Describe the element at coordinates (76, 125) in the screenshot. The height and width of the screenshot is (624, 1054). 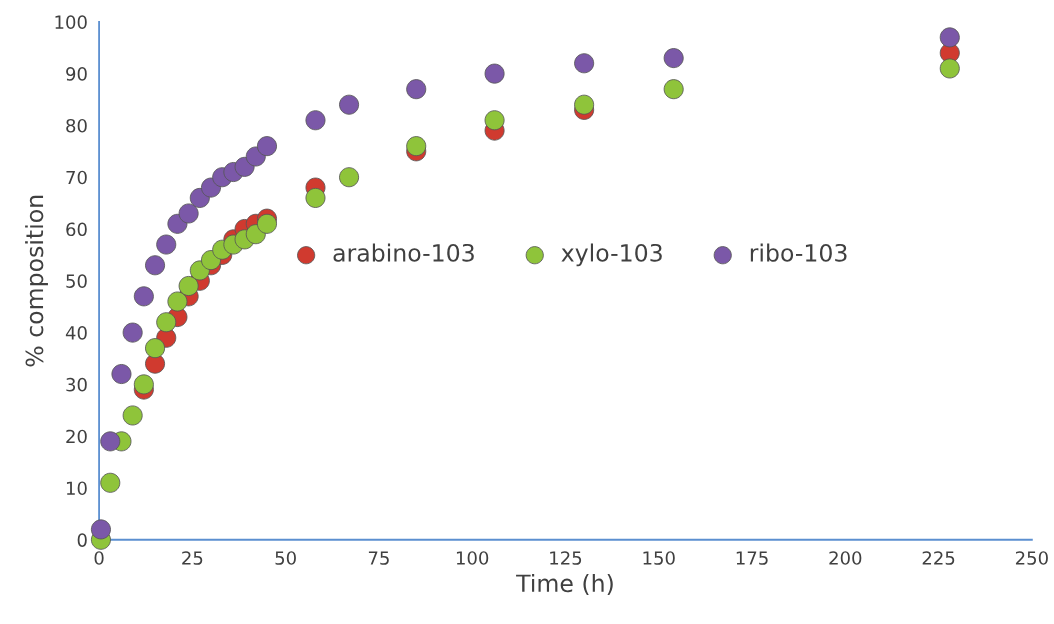
I see `y-tick-label: 80` at that location.